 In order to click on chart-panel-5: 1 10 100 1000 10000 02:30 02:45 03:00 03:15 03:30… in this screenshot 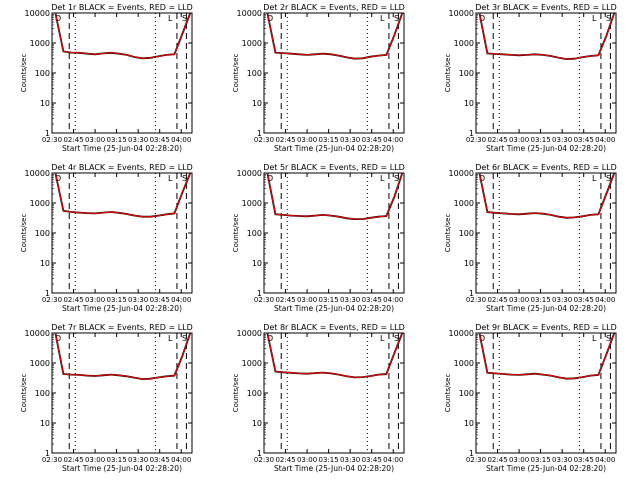, I will do `click(318, 238)`.